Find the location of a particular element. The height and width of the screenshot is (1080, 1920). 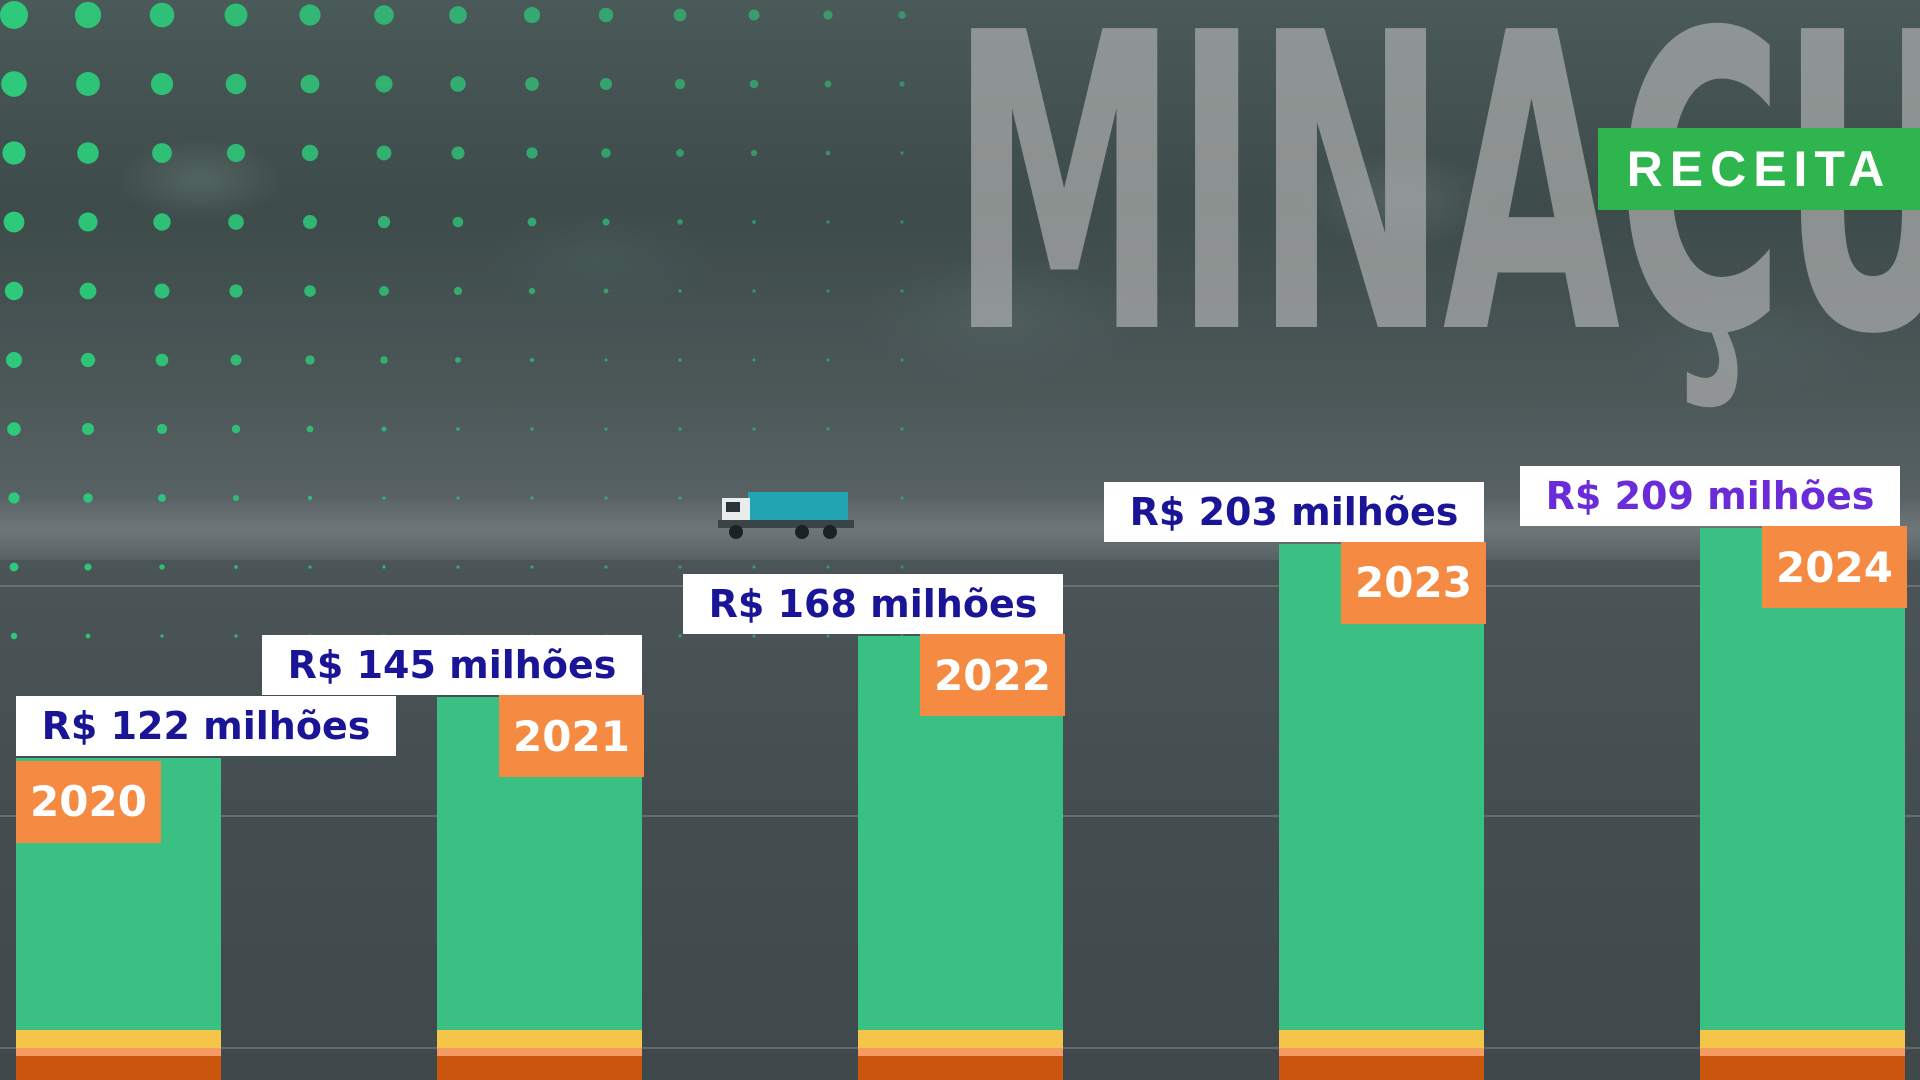

value-label-box: R$ 209 milhões is located at coordinates (1710, 496).